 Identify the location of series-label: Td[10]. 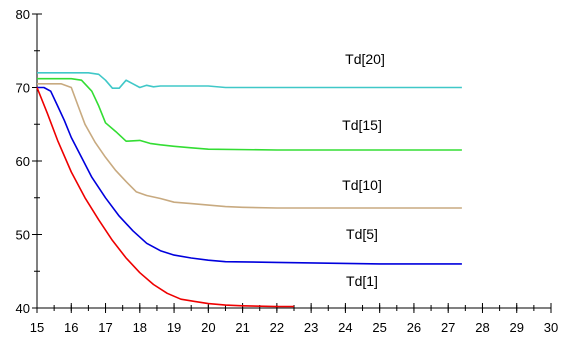
(362, 185).